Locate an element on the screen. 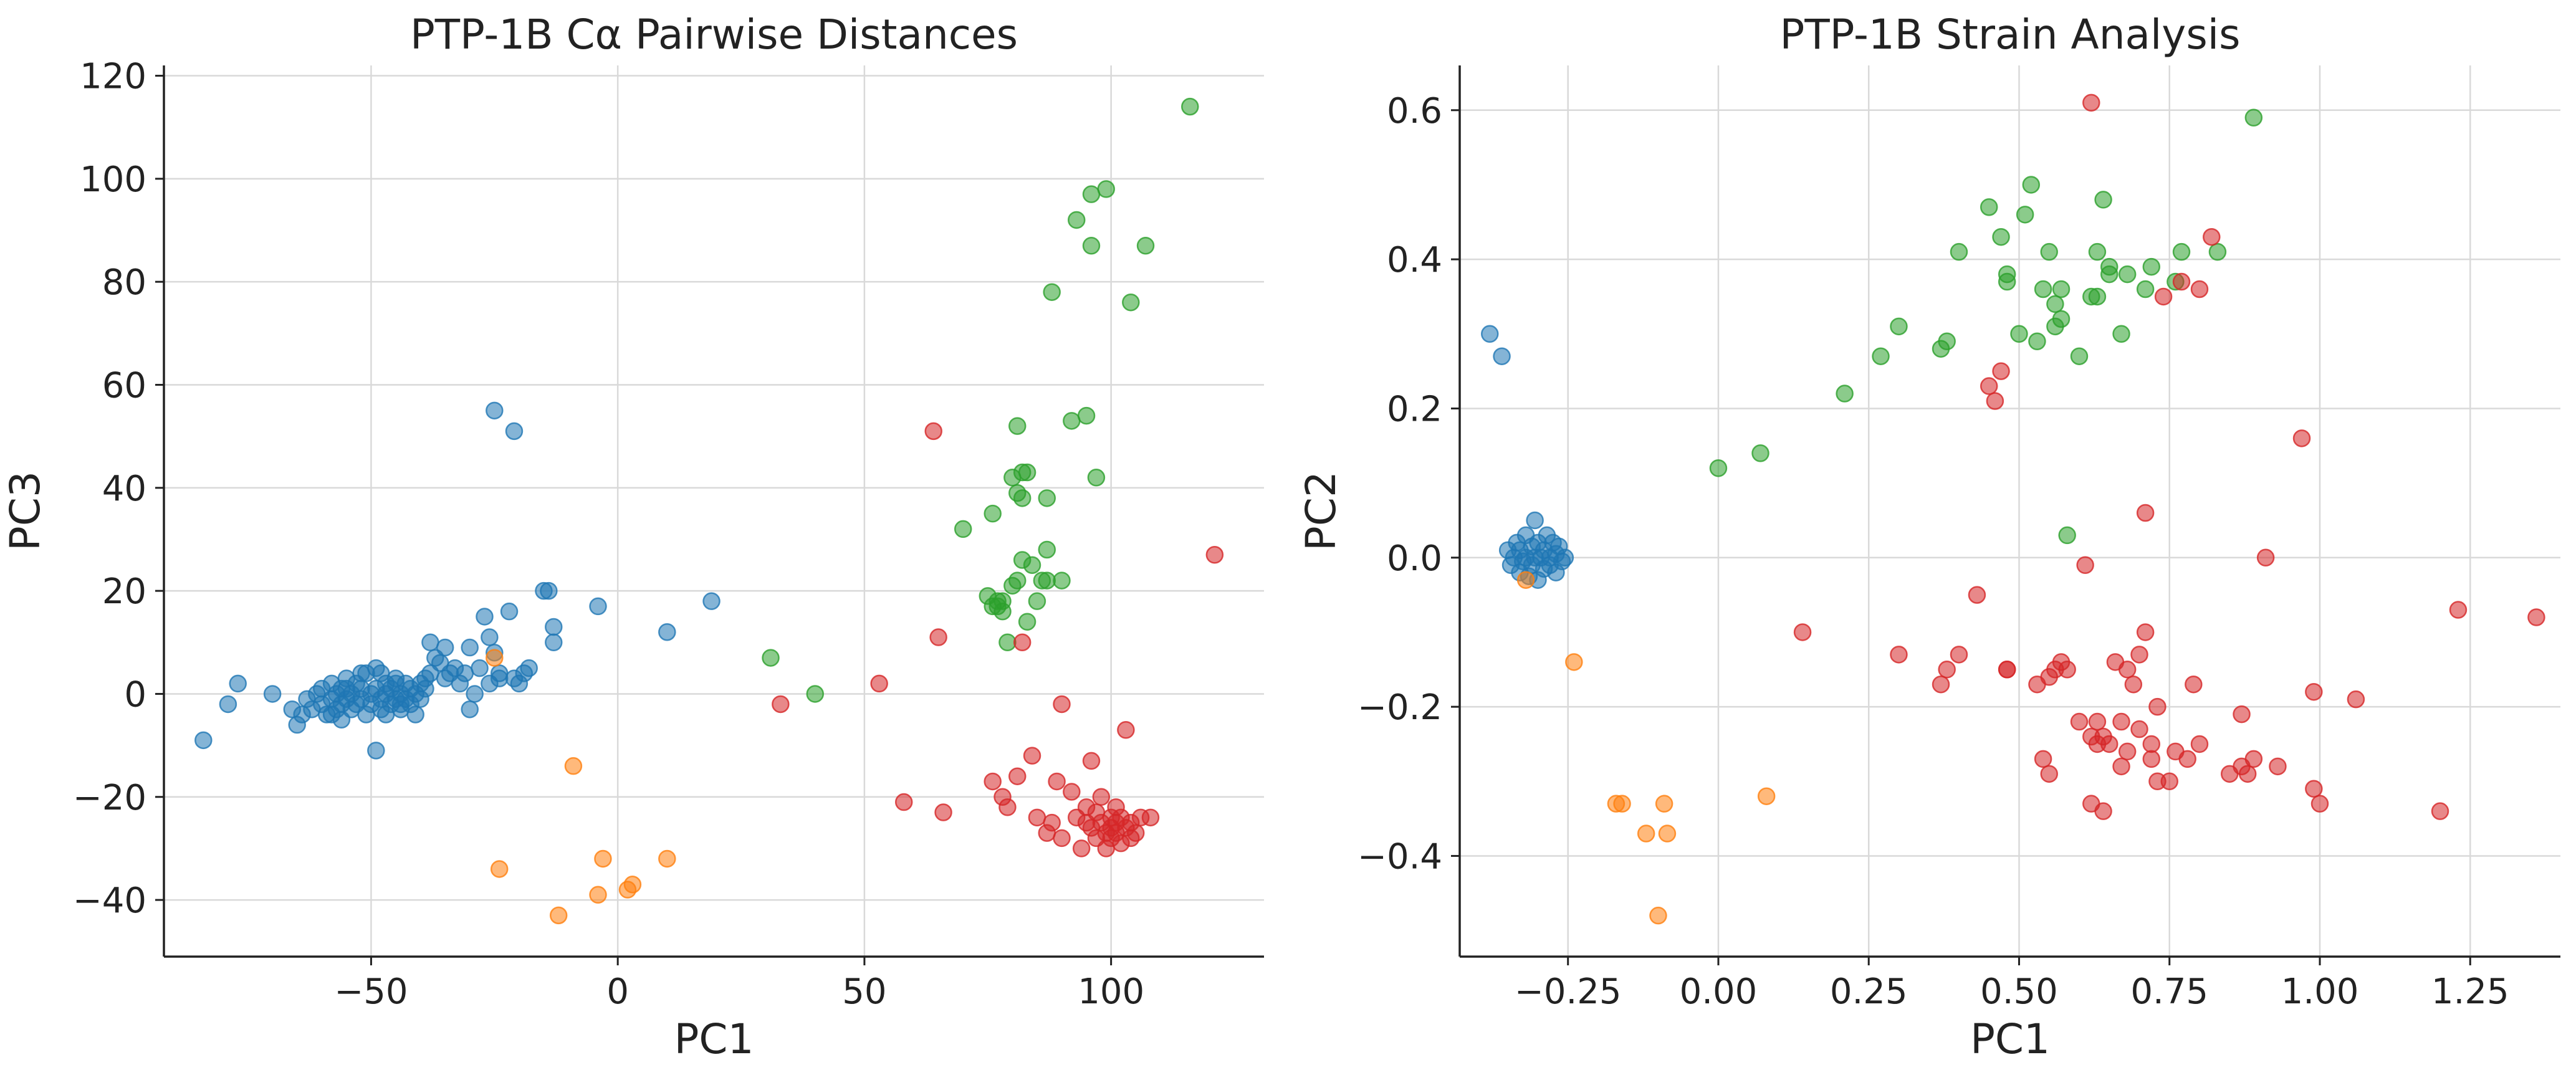 The image size is (2576, 1080). y-tick-label: −0.4 is located at coordinates (1400, 856).